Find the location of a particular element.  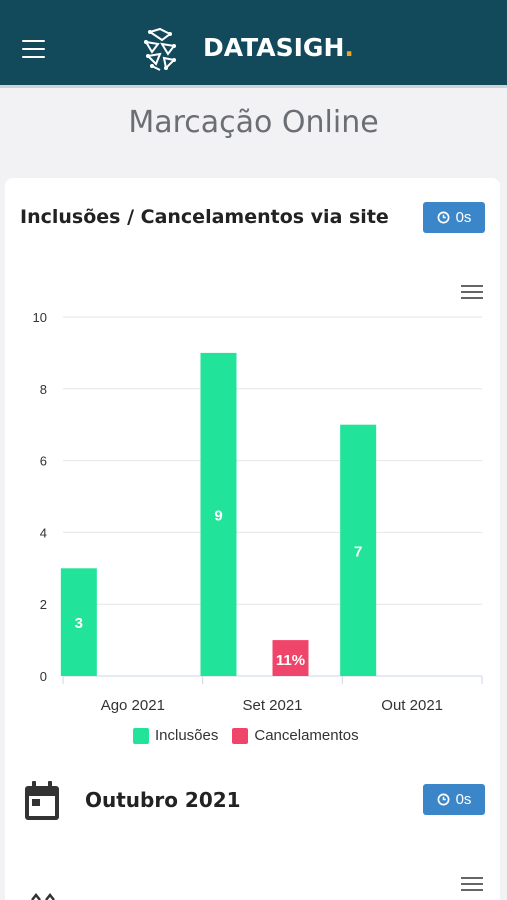

y-tick-label: 2 is located at coordinates (43, 604).